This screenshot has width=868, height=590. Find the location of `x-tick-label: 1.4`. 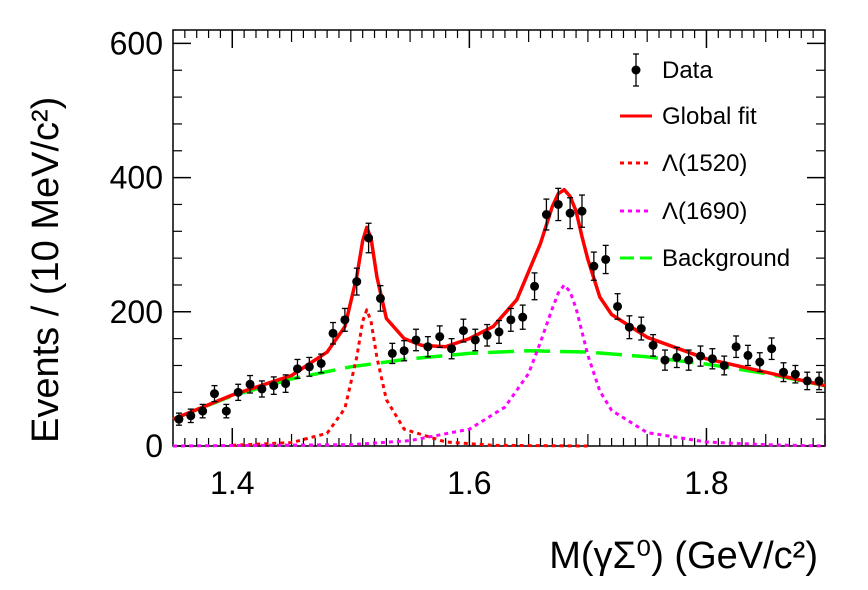

x-tick-label: 1.4 is located at coordinates (232, 483).